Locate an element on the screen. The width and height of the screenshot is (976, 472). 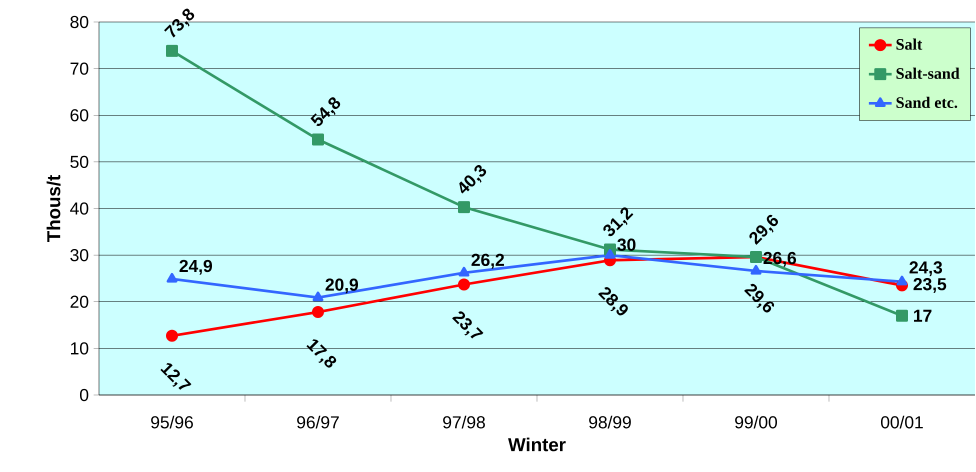
y-tick-label: 70 is located at coordinates (79, 68).